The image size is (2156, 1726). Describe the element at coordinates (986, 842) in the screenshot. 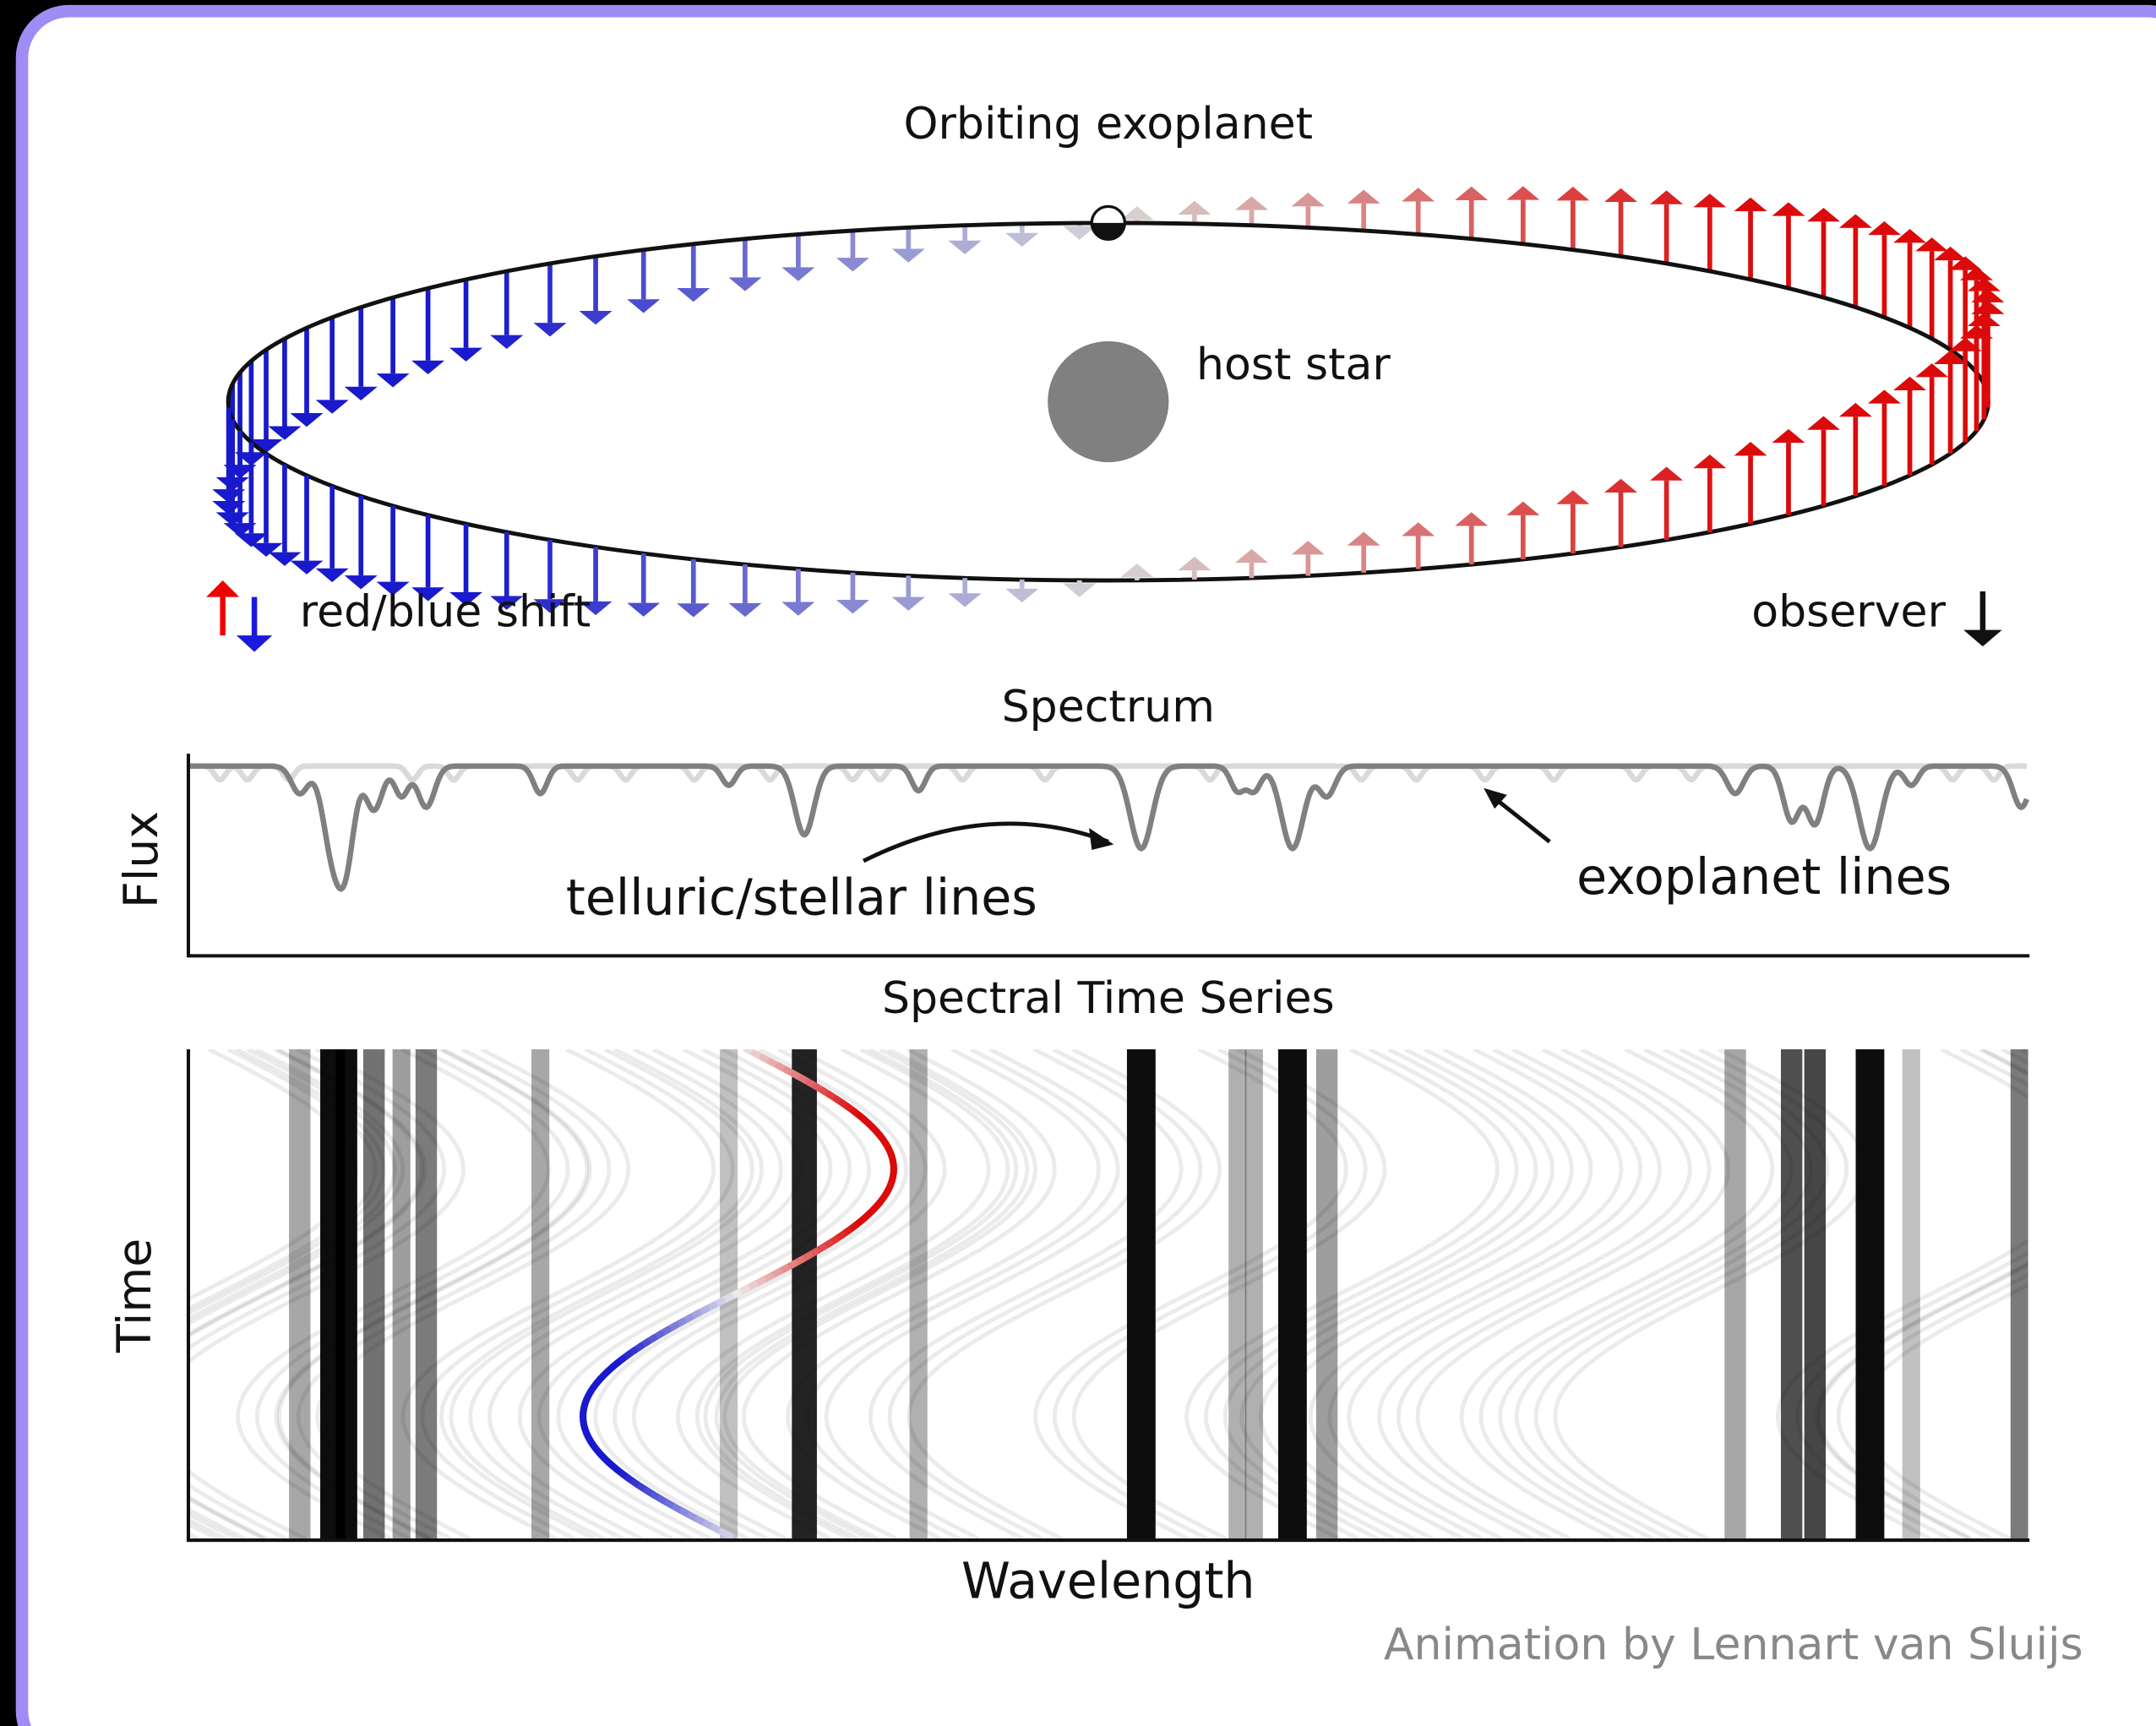

I see `stellar-annotation-arrow` at that location.